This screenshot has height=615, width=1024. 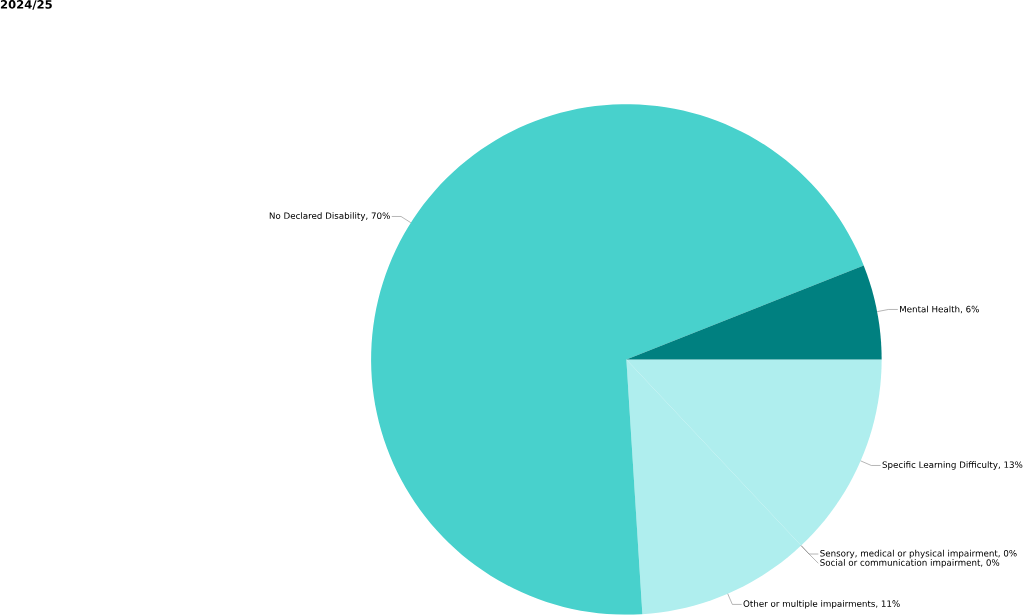 What do you see at coordinates (900, 563) in the screenshot?
I see `category-label: Social or communication impairment` at bounding box center [900, 563].